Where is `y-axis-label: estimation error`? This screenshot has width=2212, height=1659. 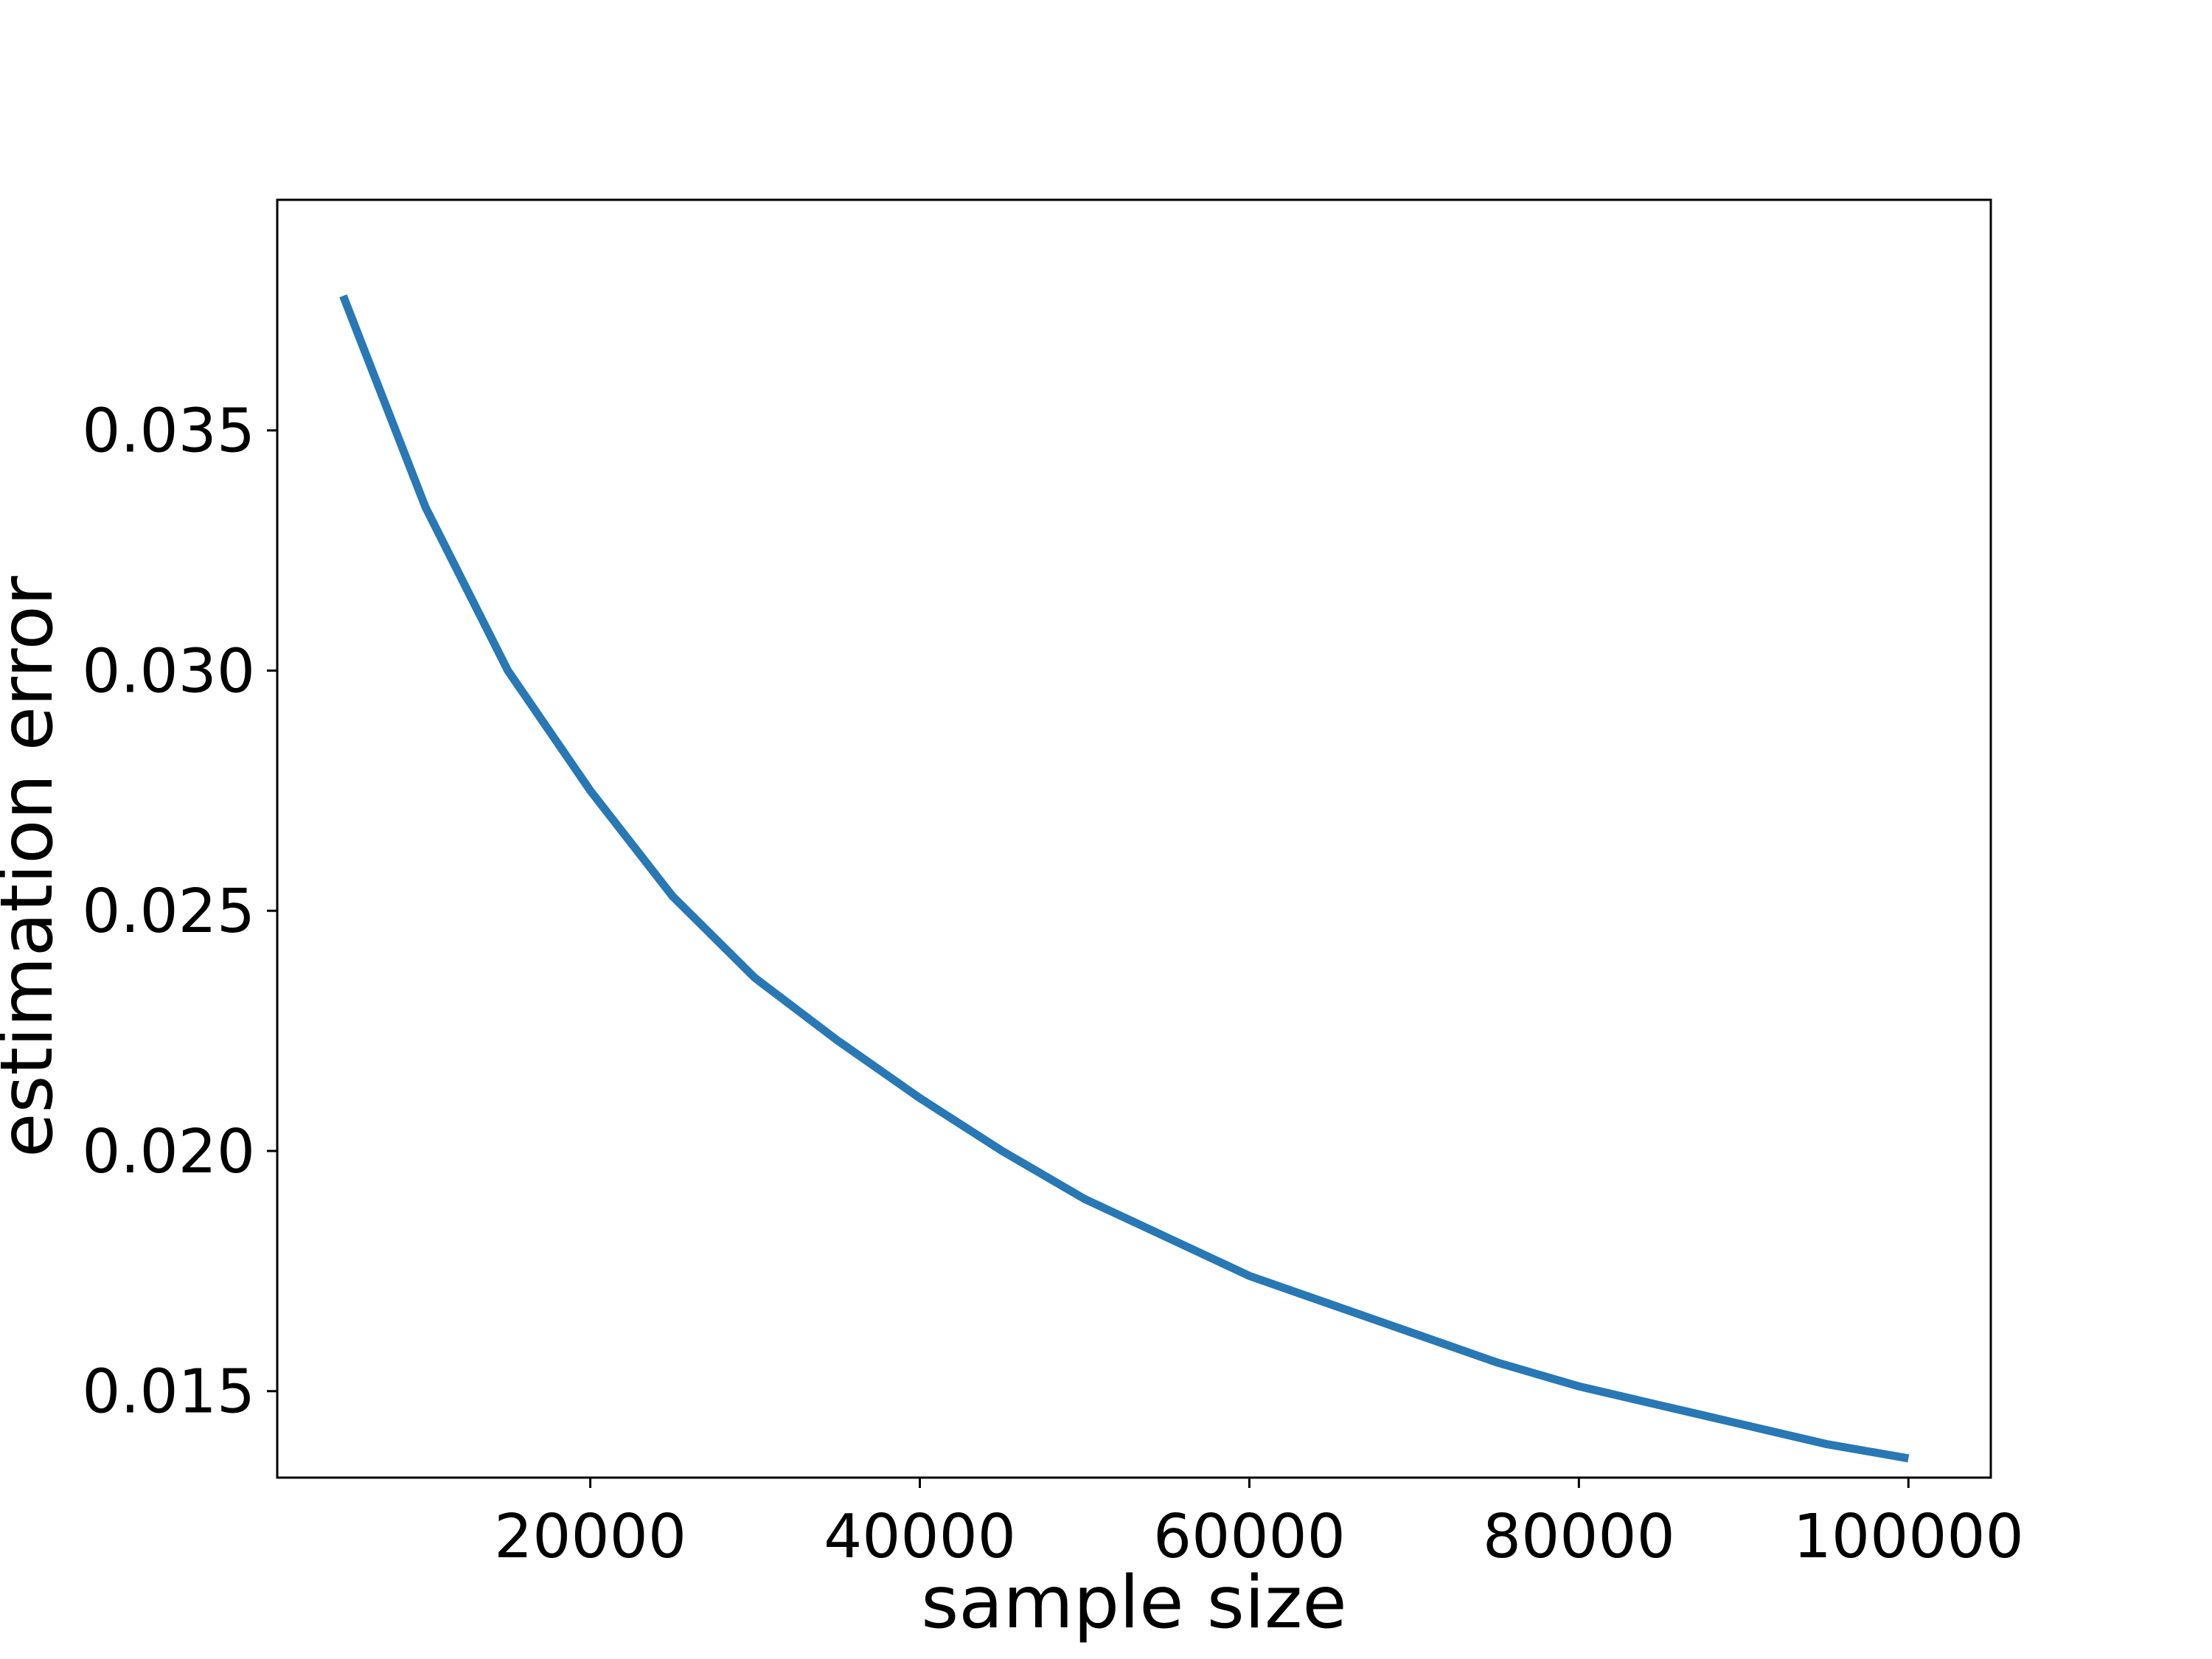
y-axis-label: estimation error is located at coordinates (34, 866).